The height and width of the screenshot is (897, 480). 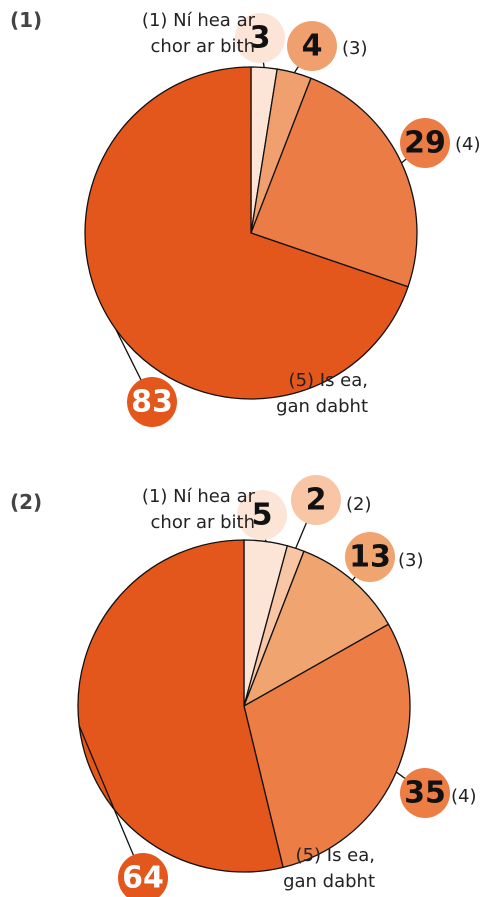 What do you see at coordinates (26, 20) in the screenshot?
I see `panel-title: (1)` at bounding box center [26, 20].